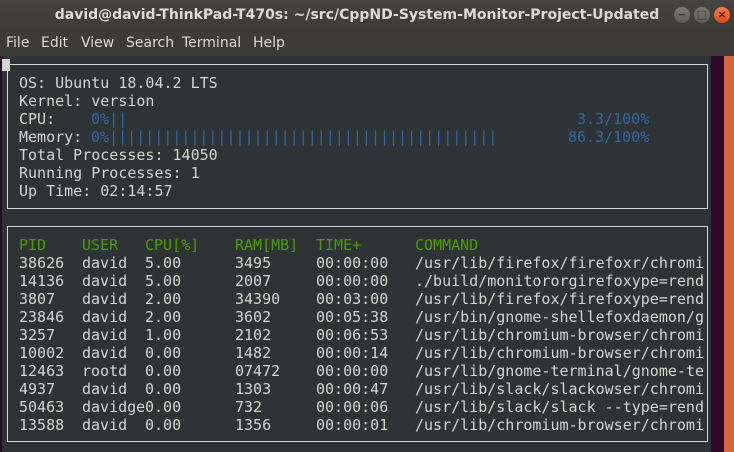 This screenshot has height=452, width=734. I want to click on process-command-cell: /usr/lib/slack/slack --type=rend, so click(559, 407).